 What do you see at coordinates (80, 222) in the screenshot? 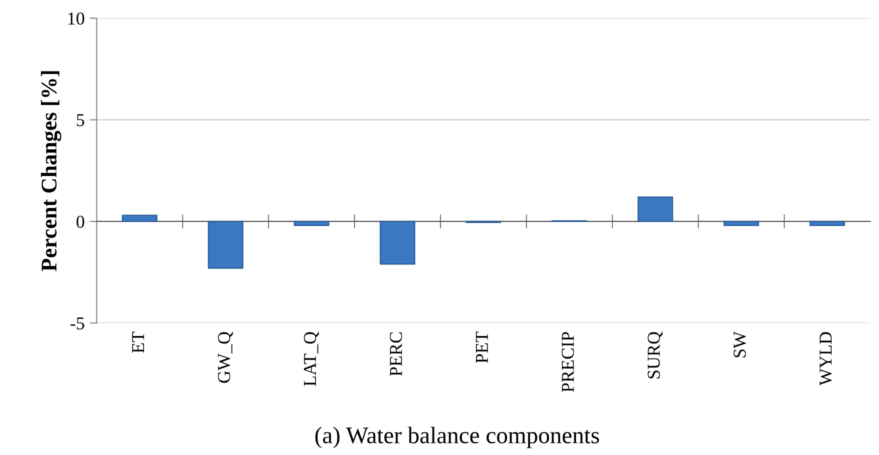
I see `y-tick-label: 0` at bounding box center [80, 222].